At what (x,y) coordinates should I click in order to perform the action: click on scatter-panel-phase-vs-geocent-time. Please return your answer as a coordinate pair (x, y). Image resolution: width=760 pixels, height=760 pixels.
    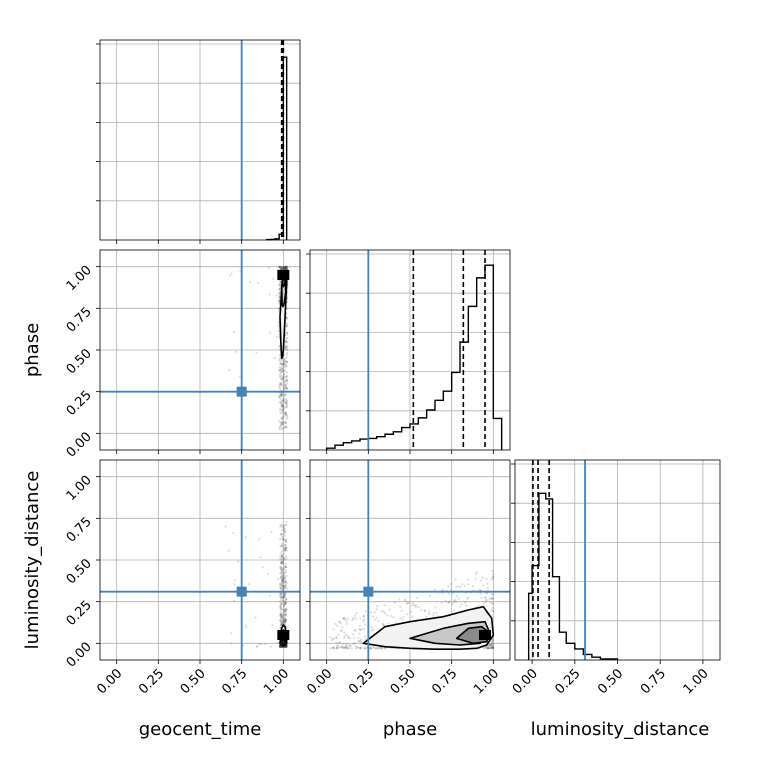
    Looking at the image, I should click on (200, 350).